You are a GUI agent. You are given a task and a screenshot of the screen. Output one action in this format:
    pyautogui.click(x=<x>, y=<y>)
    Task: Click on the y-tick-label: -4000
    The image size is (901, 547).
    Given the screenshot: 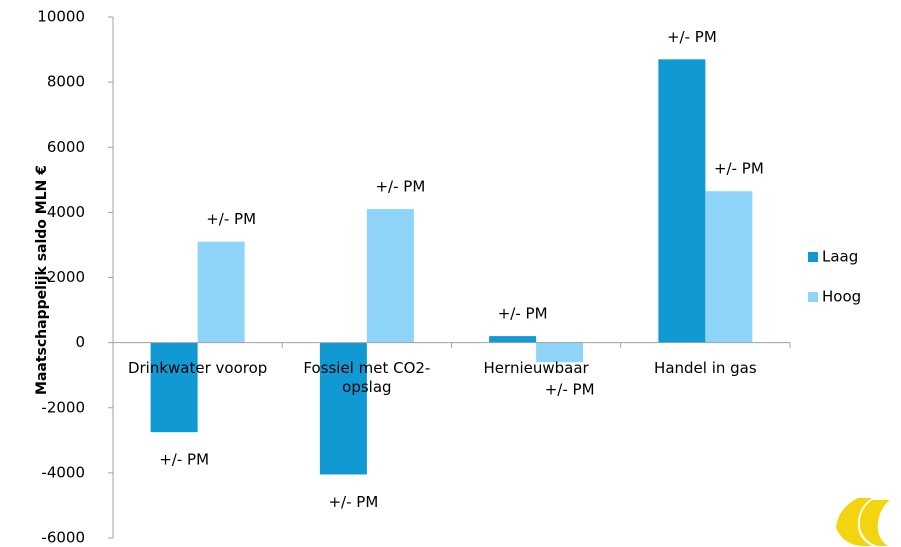 What is the action you would take?
    pyautogui.click(x=63, y=472)
    